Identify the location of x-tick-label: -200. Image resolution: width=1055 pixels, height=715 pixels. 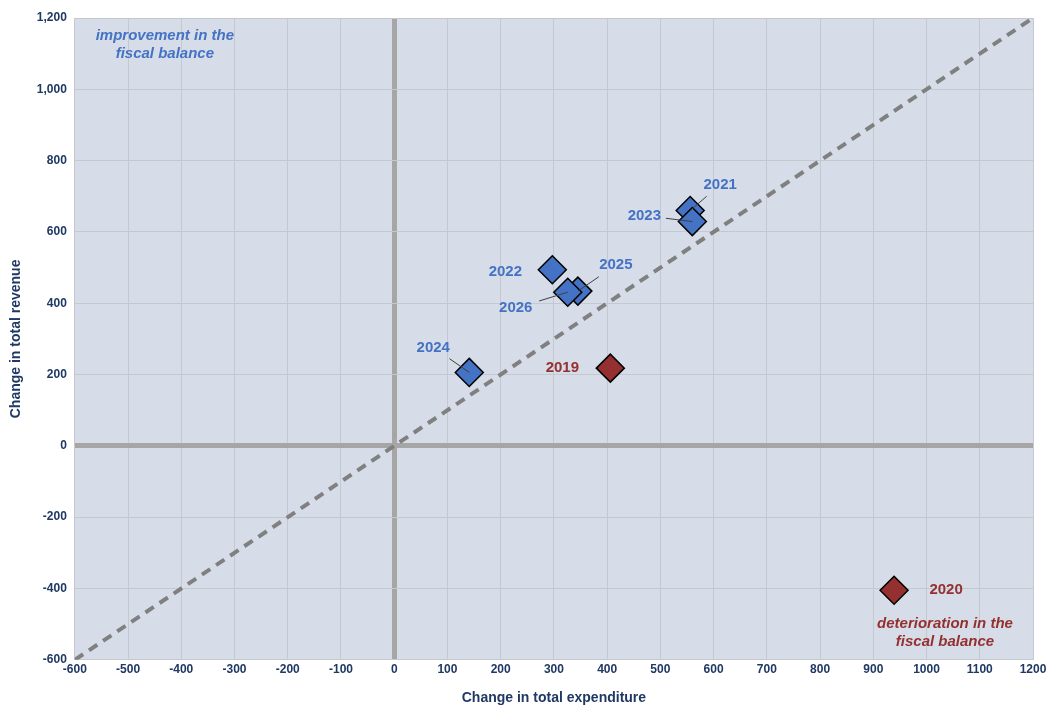
(288, 669).